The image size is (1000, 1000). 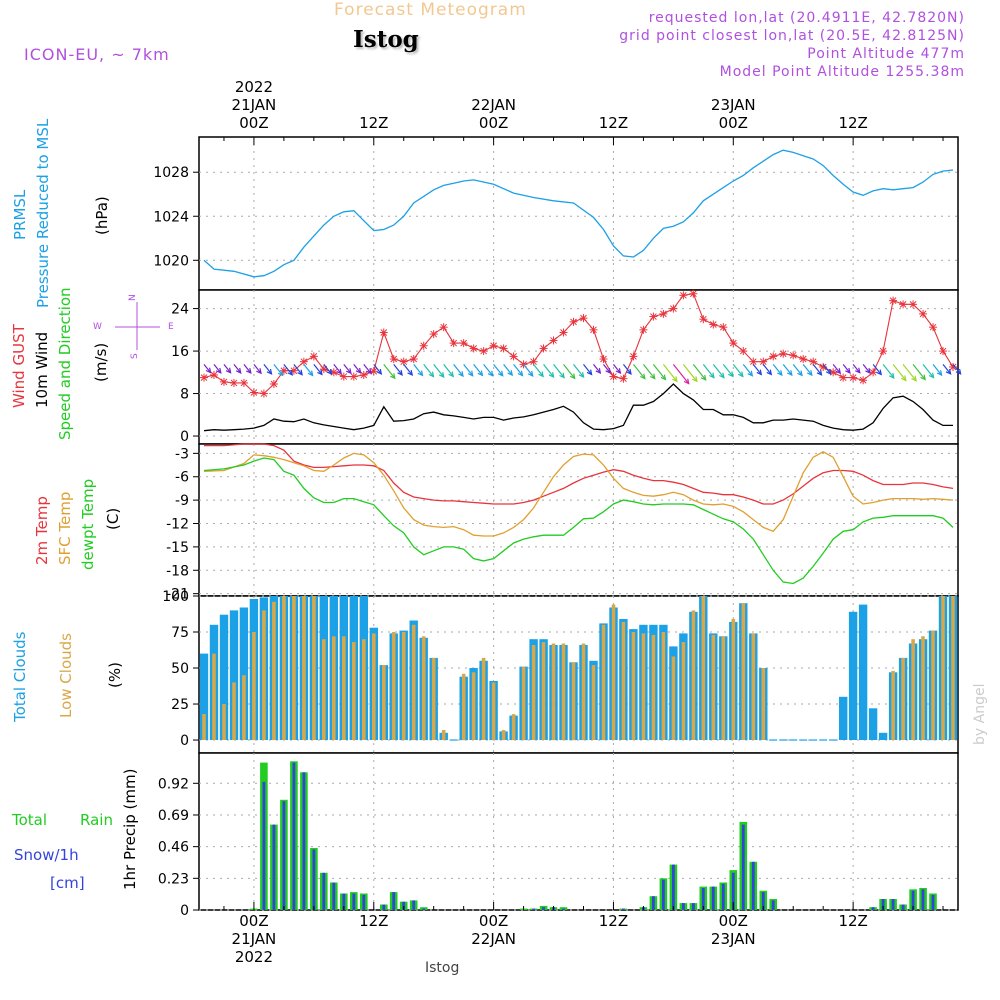 What do you see at coordinates (184, 741) in the screenshot?
I see `clouds-y-tick-label: 0` at bounding box center [184, 741].